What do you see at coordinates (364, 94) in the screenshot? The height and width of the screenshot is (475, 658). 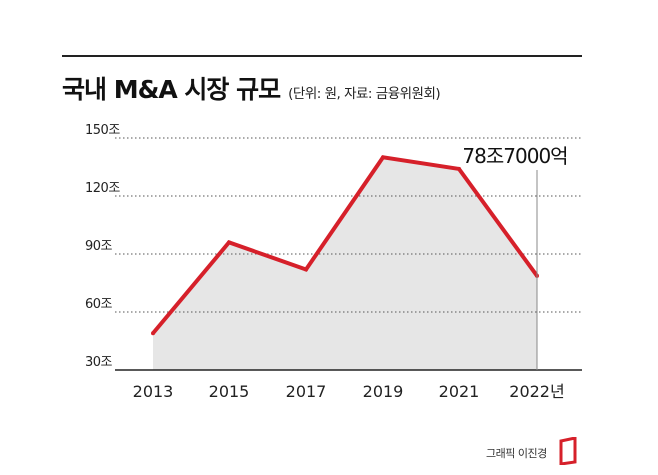 I see `chart-subtitle: (단위: 원, 자료: 금융위원회)` at bounding box center [364, 94].